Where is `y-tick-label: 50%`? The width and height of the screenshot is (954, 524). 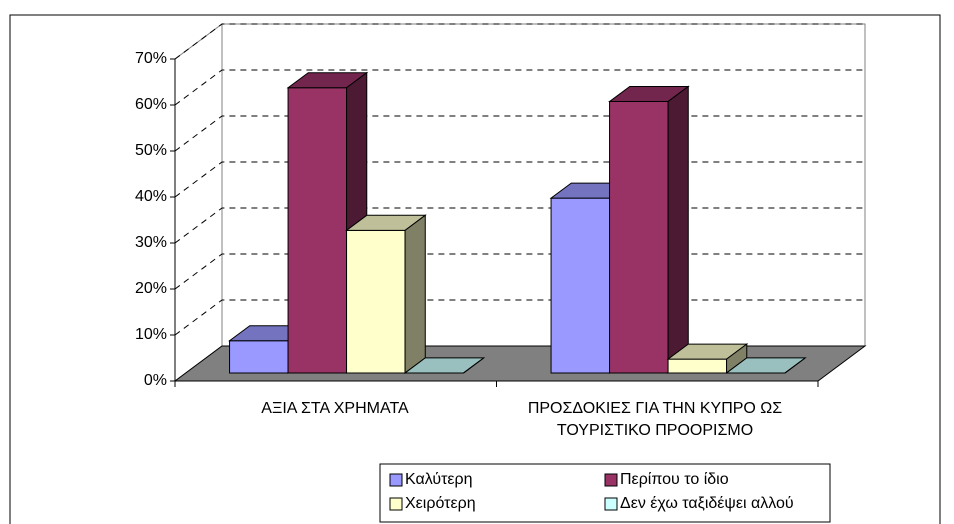
y-tick-label: 50% is located at coordinates (151, 150).